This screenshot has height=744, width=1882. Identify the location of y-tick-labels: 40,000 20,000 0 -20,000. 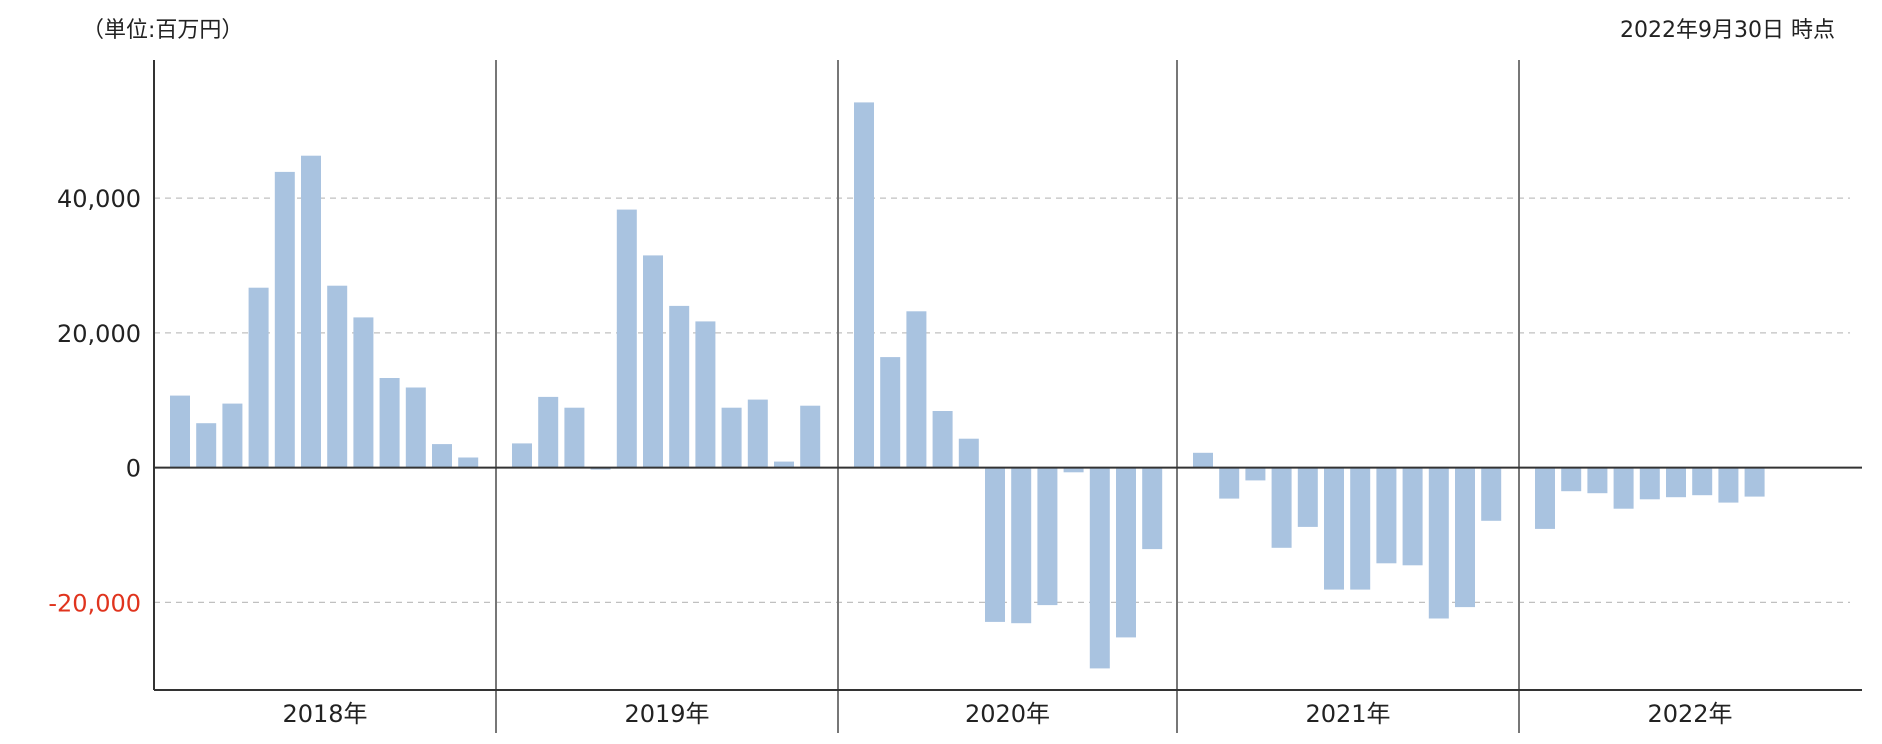
(94, 401).